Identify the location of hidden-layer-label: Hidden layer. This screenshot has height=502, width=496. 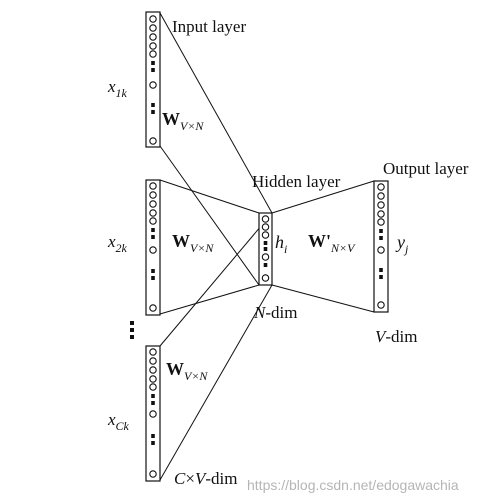
(296, 181).